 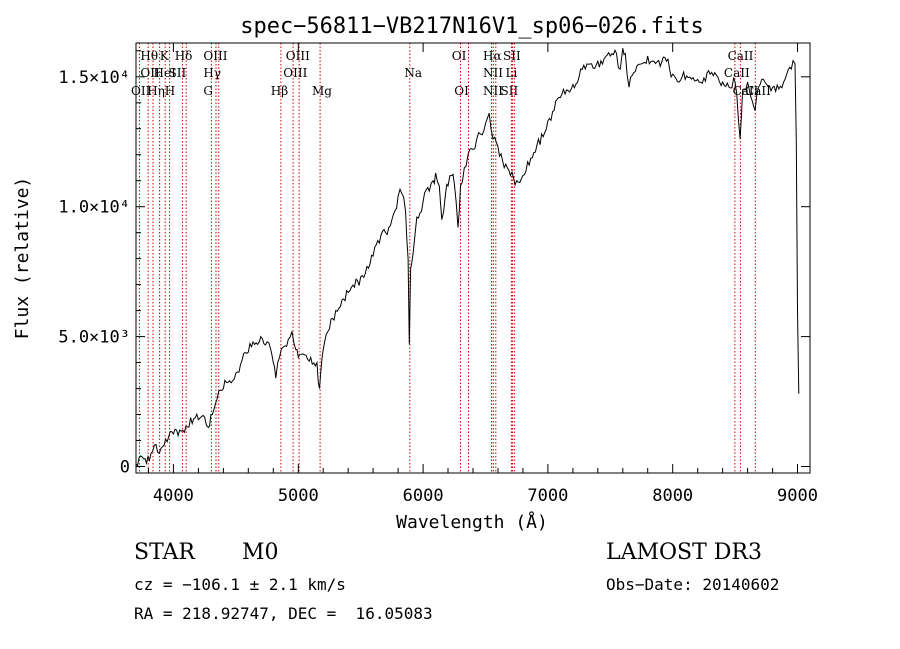 I want to click on y-axis-label: Flux (relative), so click(x=22, y=258).